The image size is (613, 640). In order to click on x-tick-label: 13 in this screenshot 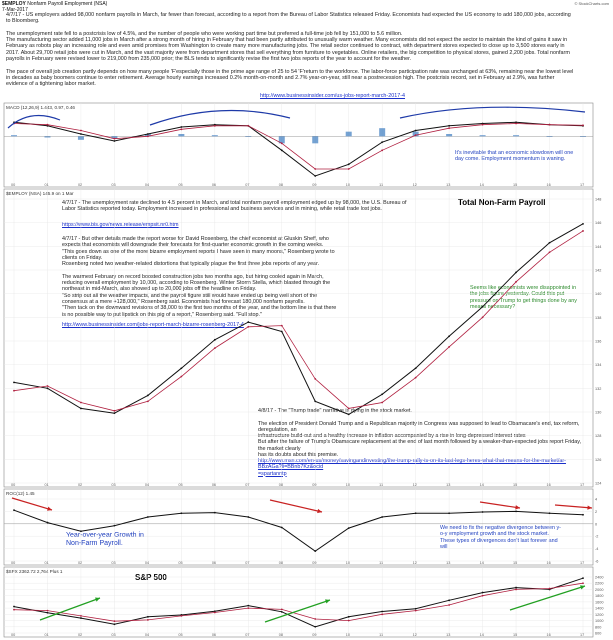, I will do `click(448, 563)`.